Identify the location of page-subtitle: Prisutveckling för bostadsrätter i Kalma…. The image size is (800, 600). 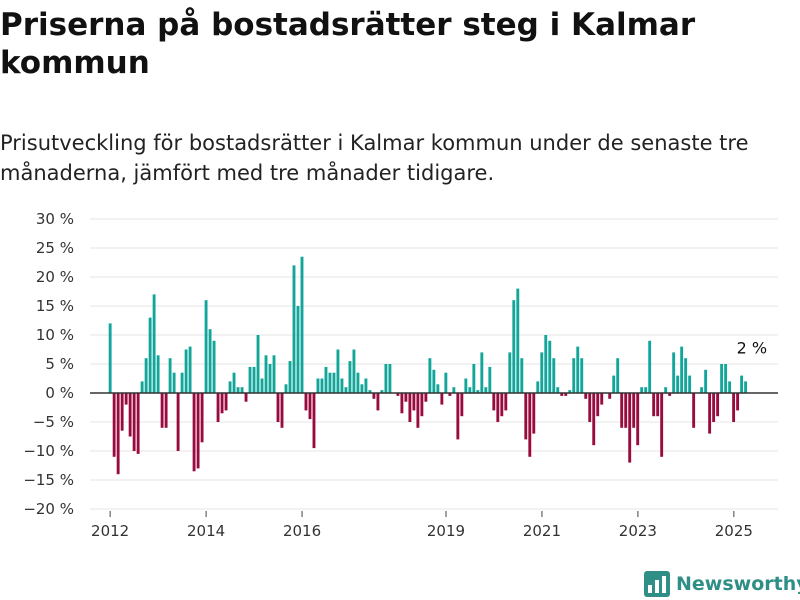
(374, 158).